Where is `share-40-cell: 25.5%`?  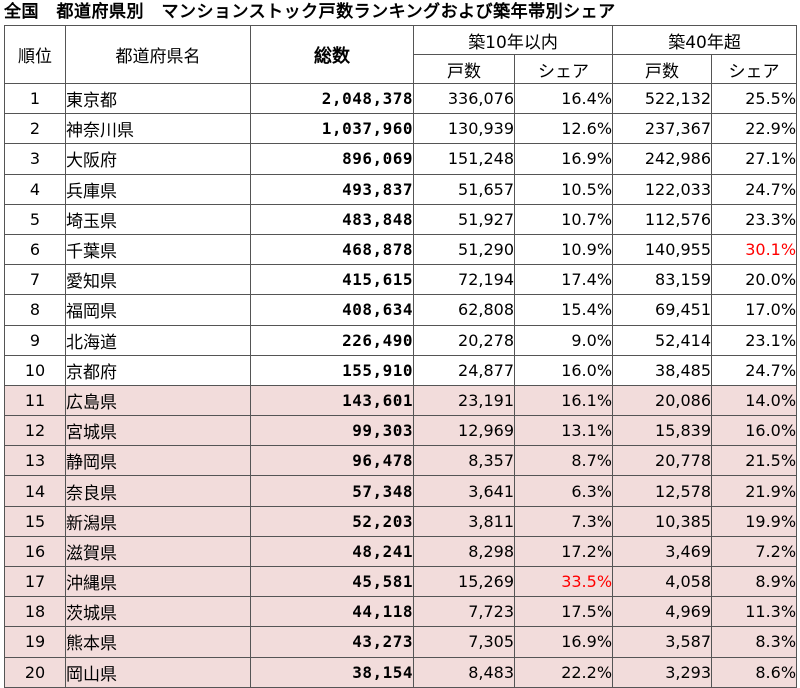
share-40-cell: 25.5% is located at coordinates (754, 98).